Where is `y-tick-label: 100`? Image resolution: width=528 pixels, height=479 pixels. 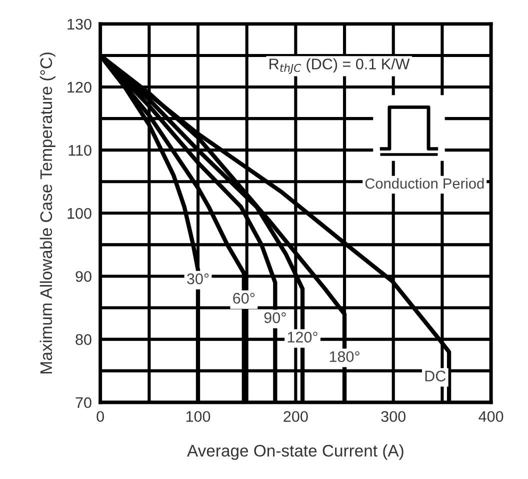 y-tick-label: 100 is located at coordinates (80, 213).